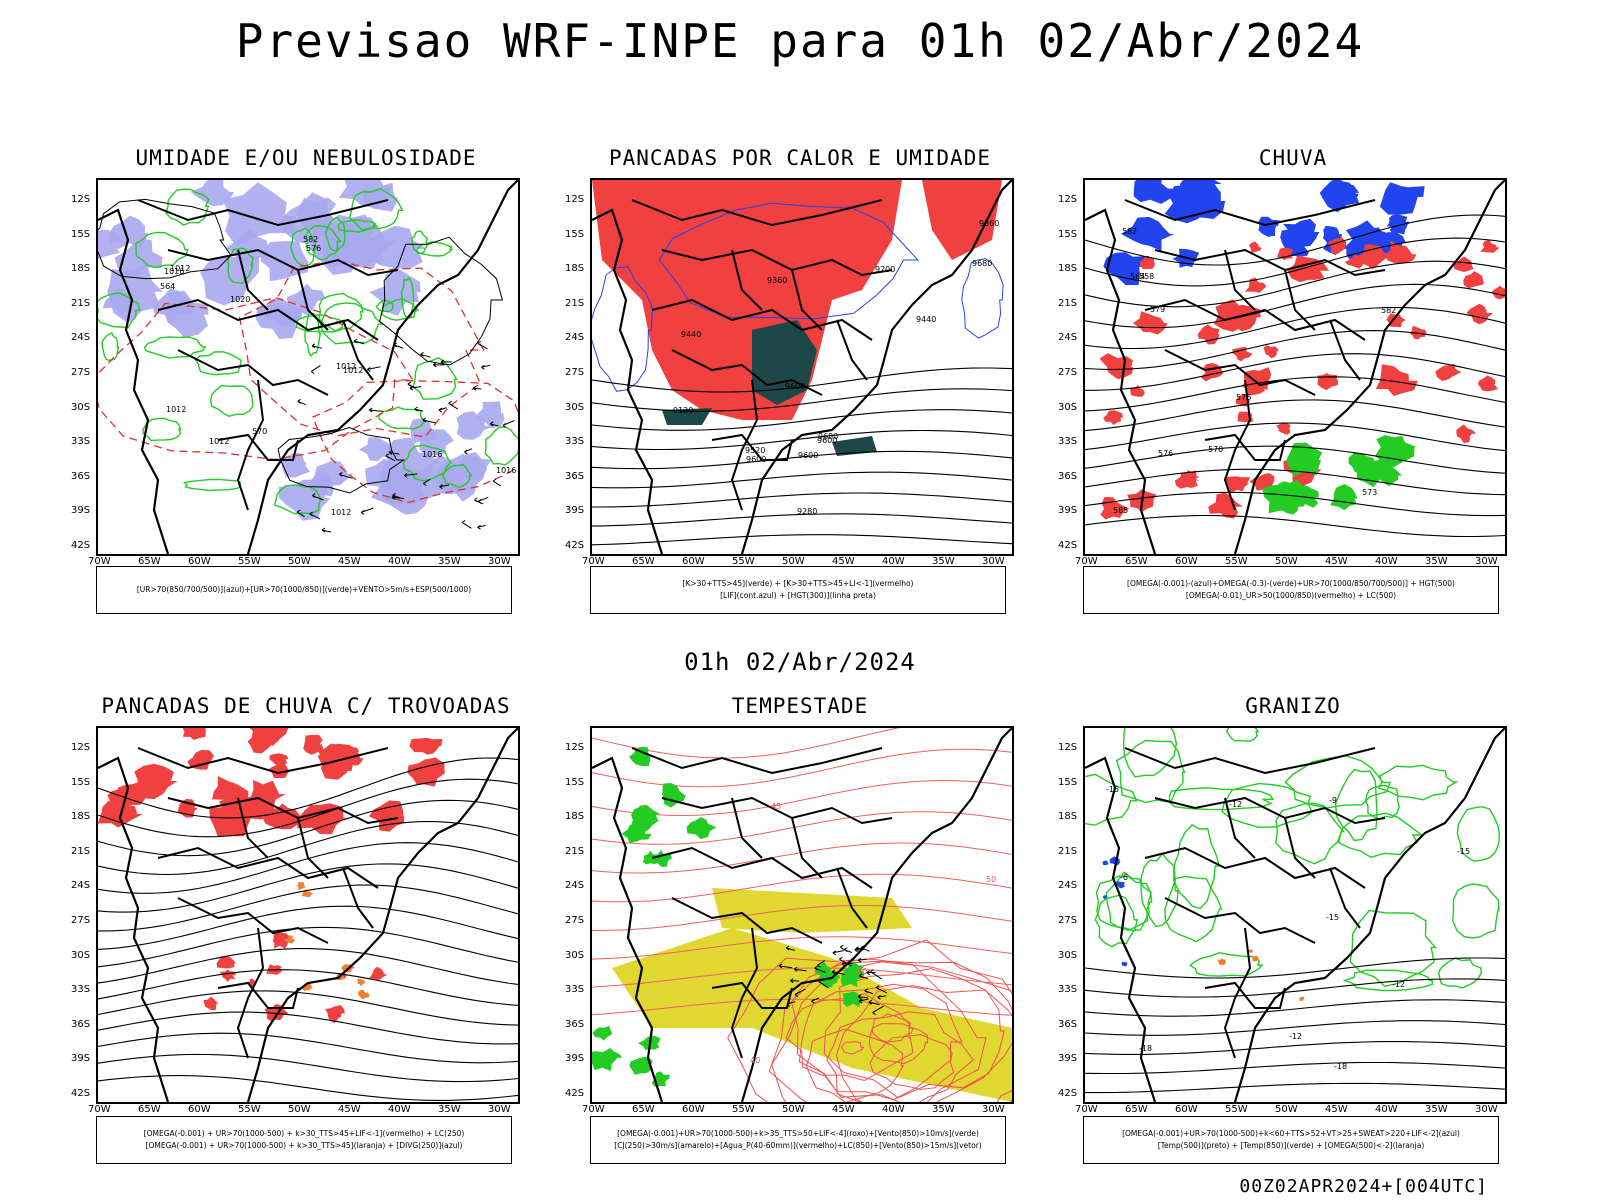  What do you see at coordinates (1255, 958) in the screenshot?
I see `omega-shading` at bounding box center [1255, 958].